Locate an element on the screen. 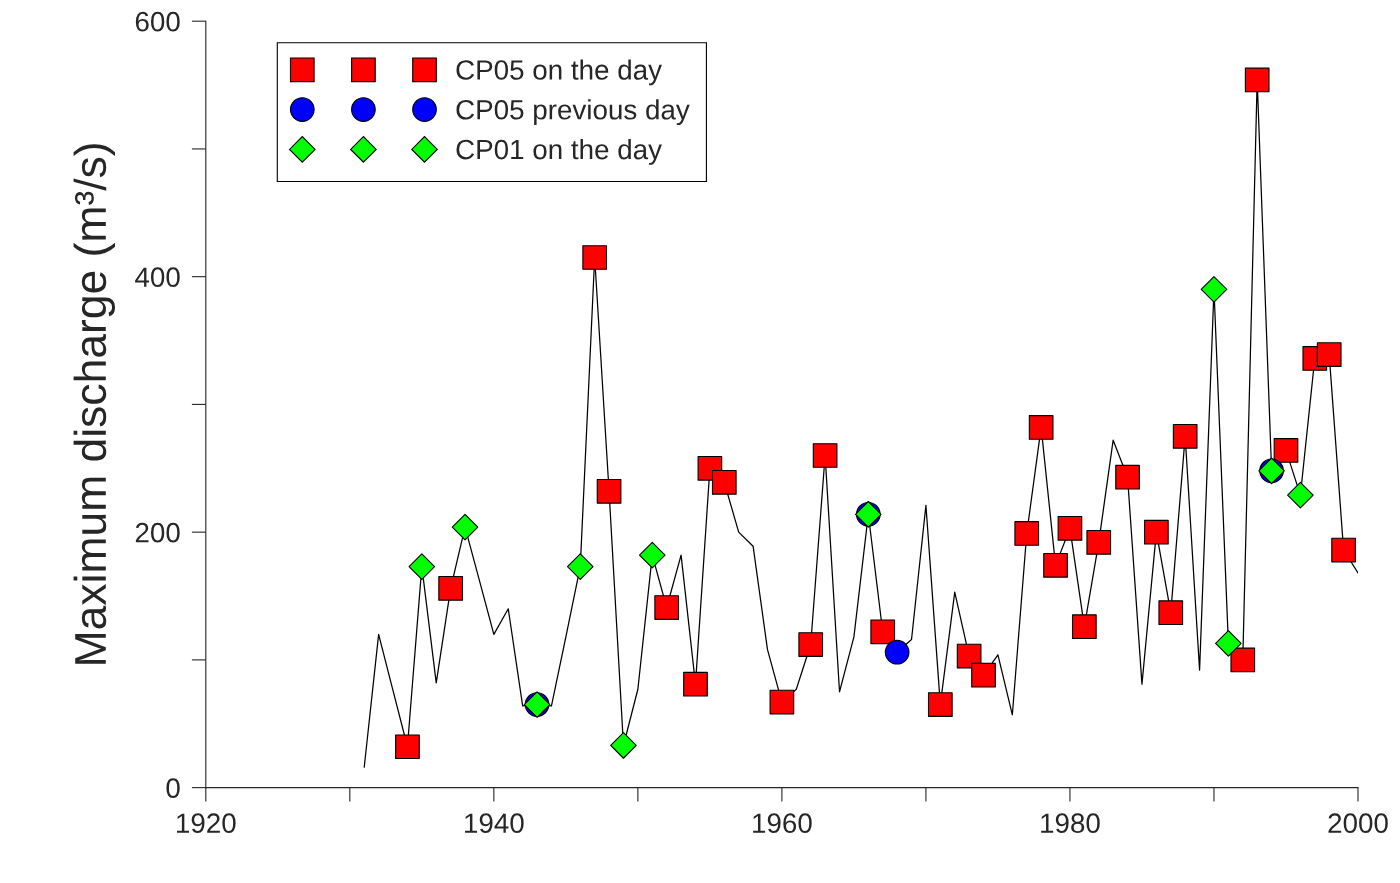 The image size is (1400, 883). y-axis-title: Maximum discharge (m³/s) is located at coordinates (94, 404).